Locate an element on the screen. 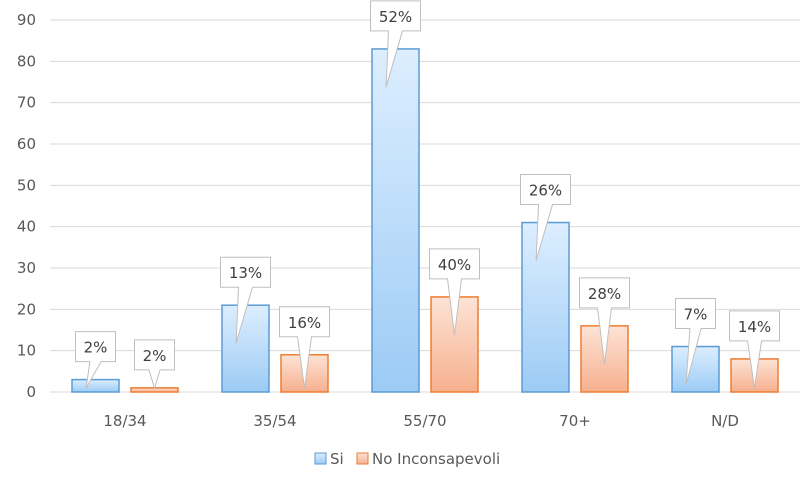 Image resolution: width=807 pixels, height=477 pixels. data-label: 16% is located at coordinates (304, 347).